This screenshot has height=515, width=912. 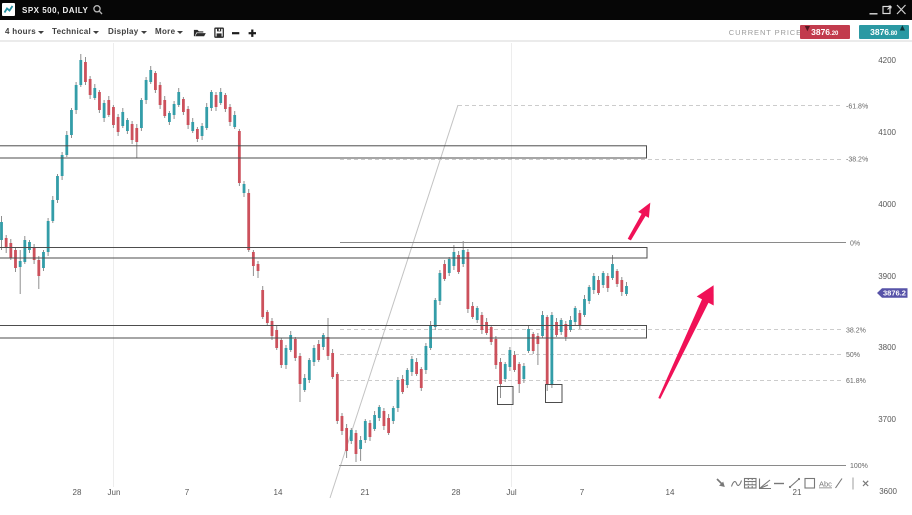 What do you see at coordinates (859, 466) in the screenshot?
I see `svg-text: 100%` at bounding box center [859, 466].